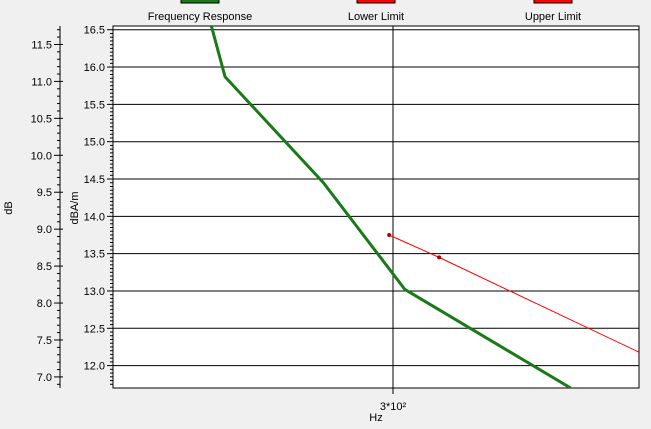 The image size is (651, 429). What do you see at coordinates (41, 45) in the screenshot?
I see `outer-tick-label: 11.5` at bounding box center [41, 45].